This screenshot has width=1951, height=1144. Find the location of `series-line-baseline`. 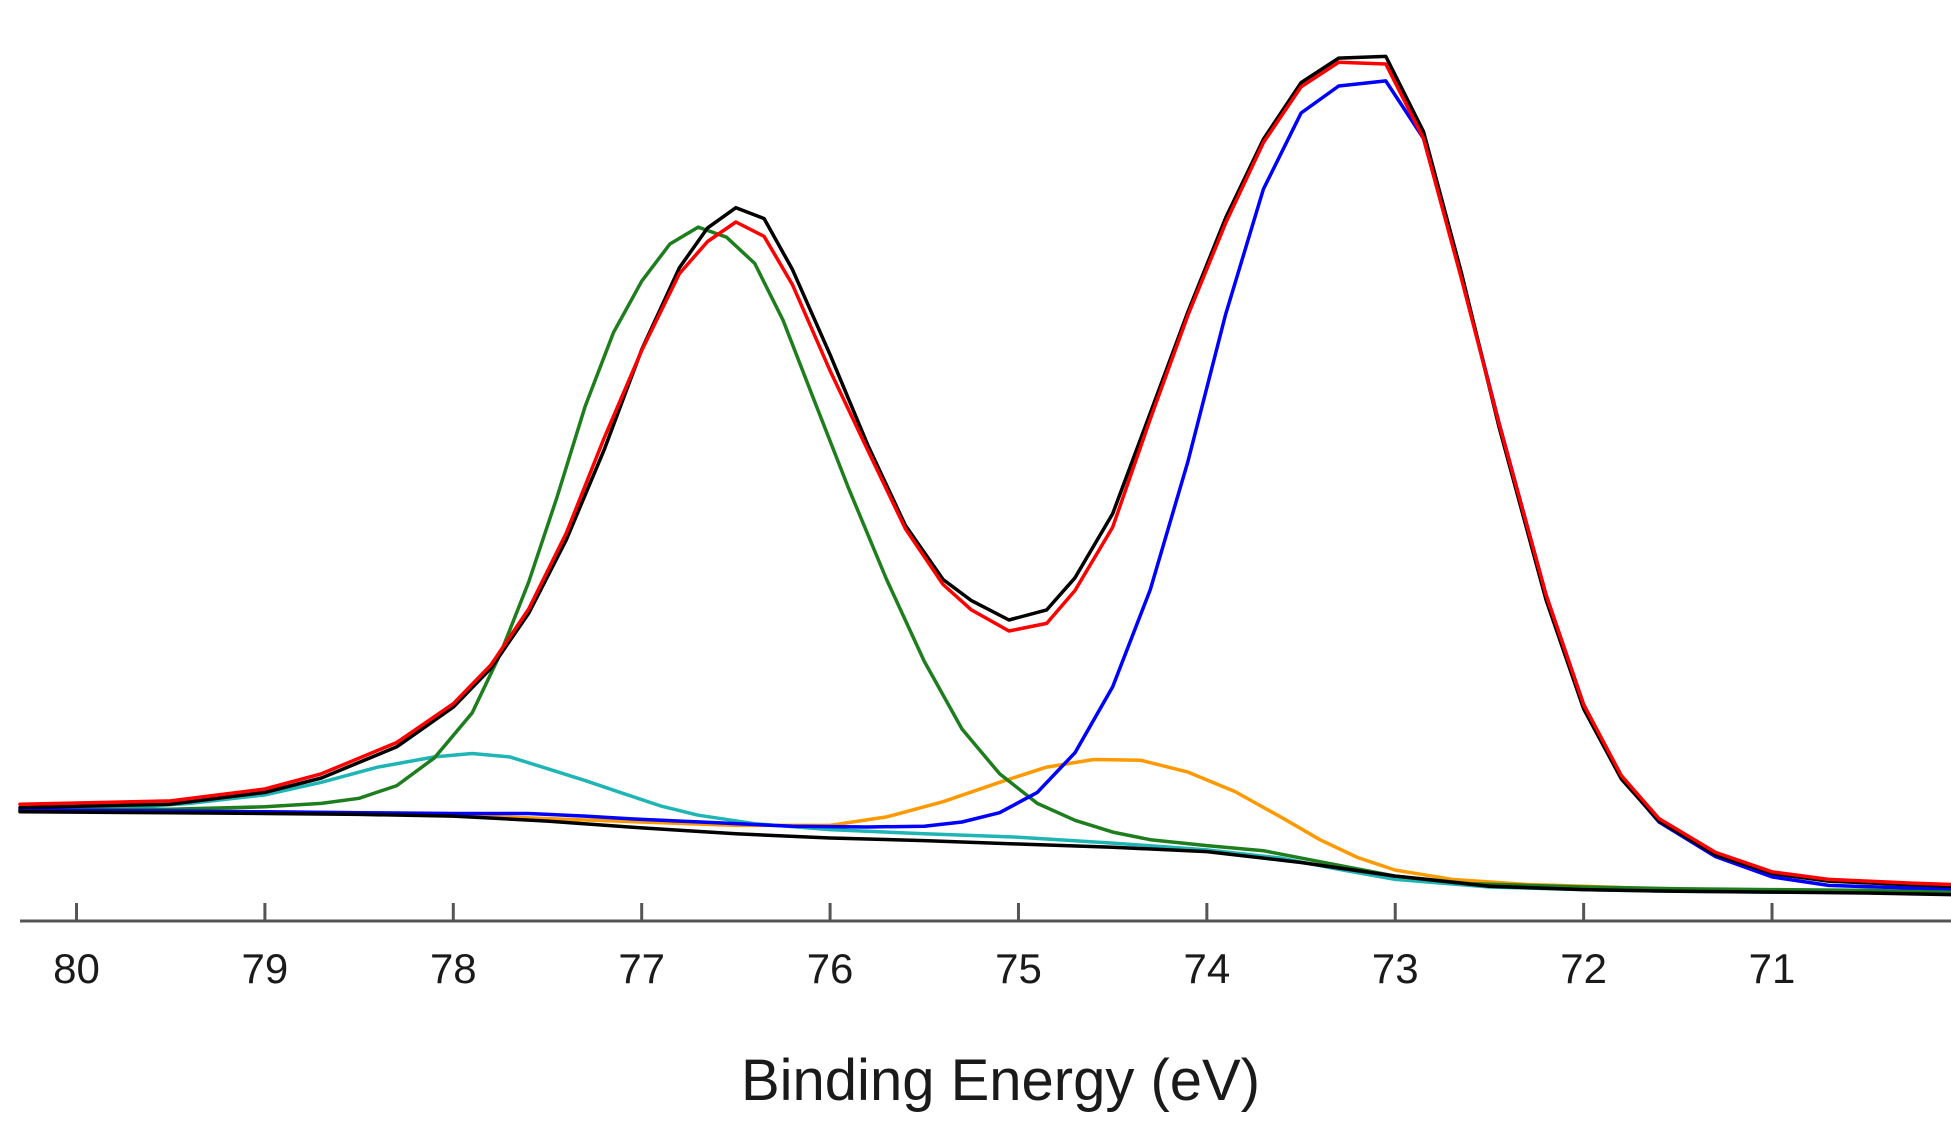

series-line-baseline is located at coordinates (984, 853).